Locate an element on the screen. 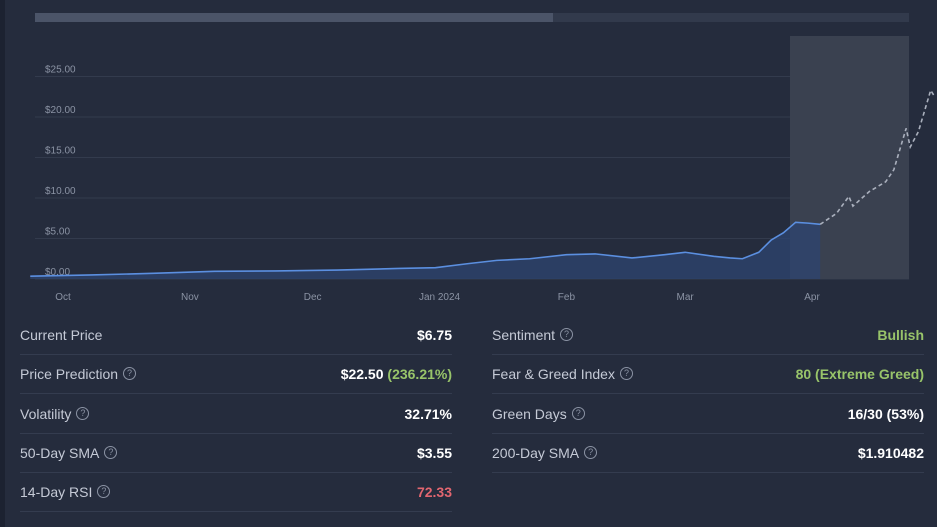 This screenshot has width=937, height=527. x-tick-label: Jan 2024 is located at coordinates (440, 297).